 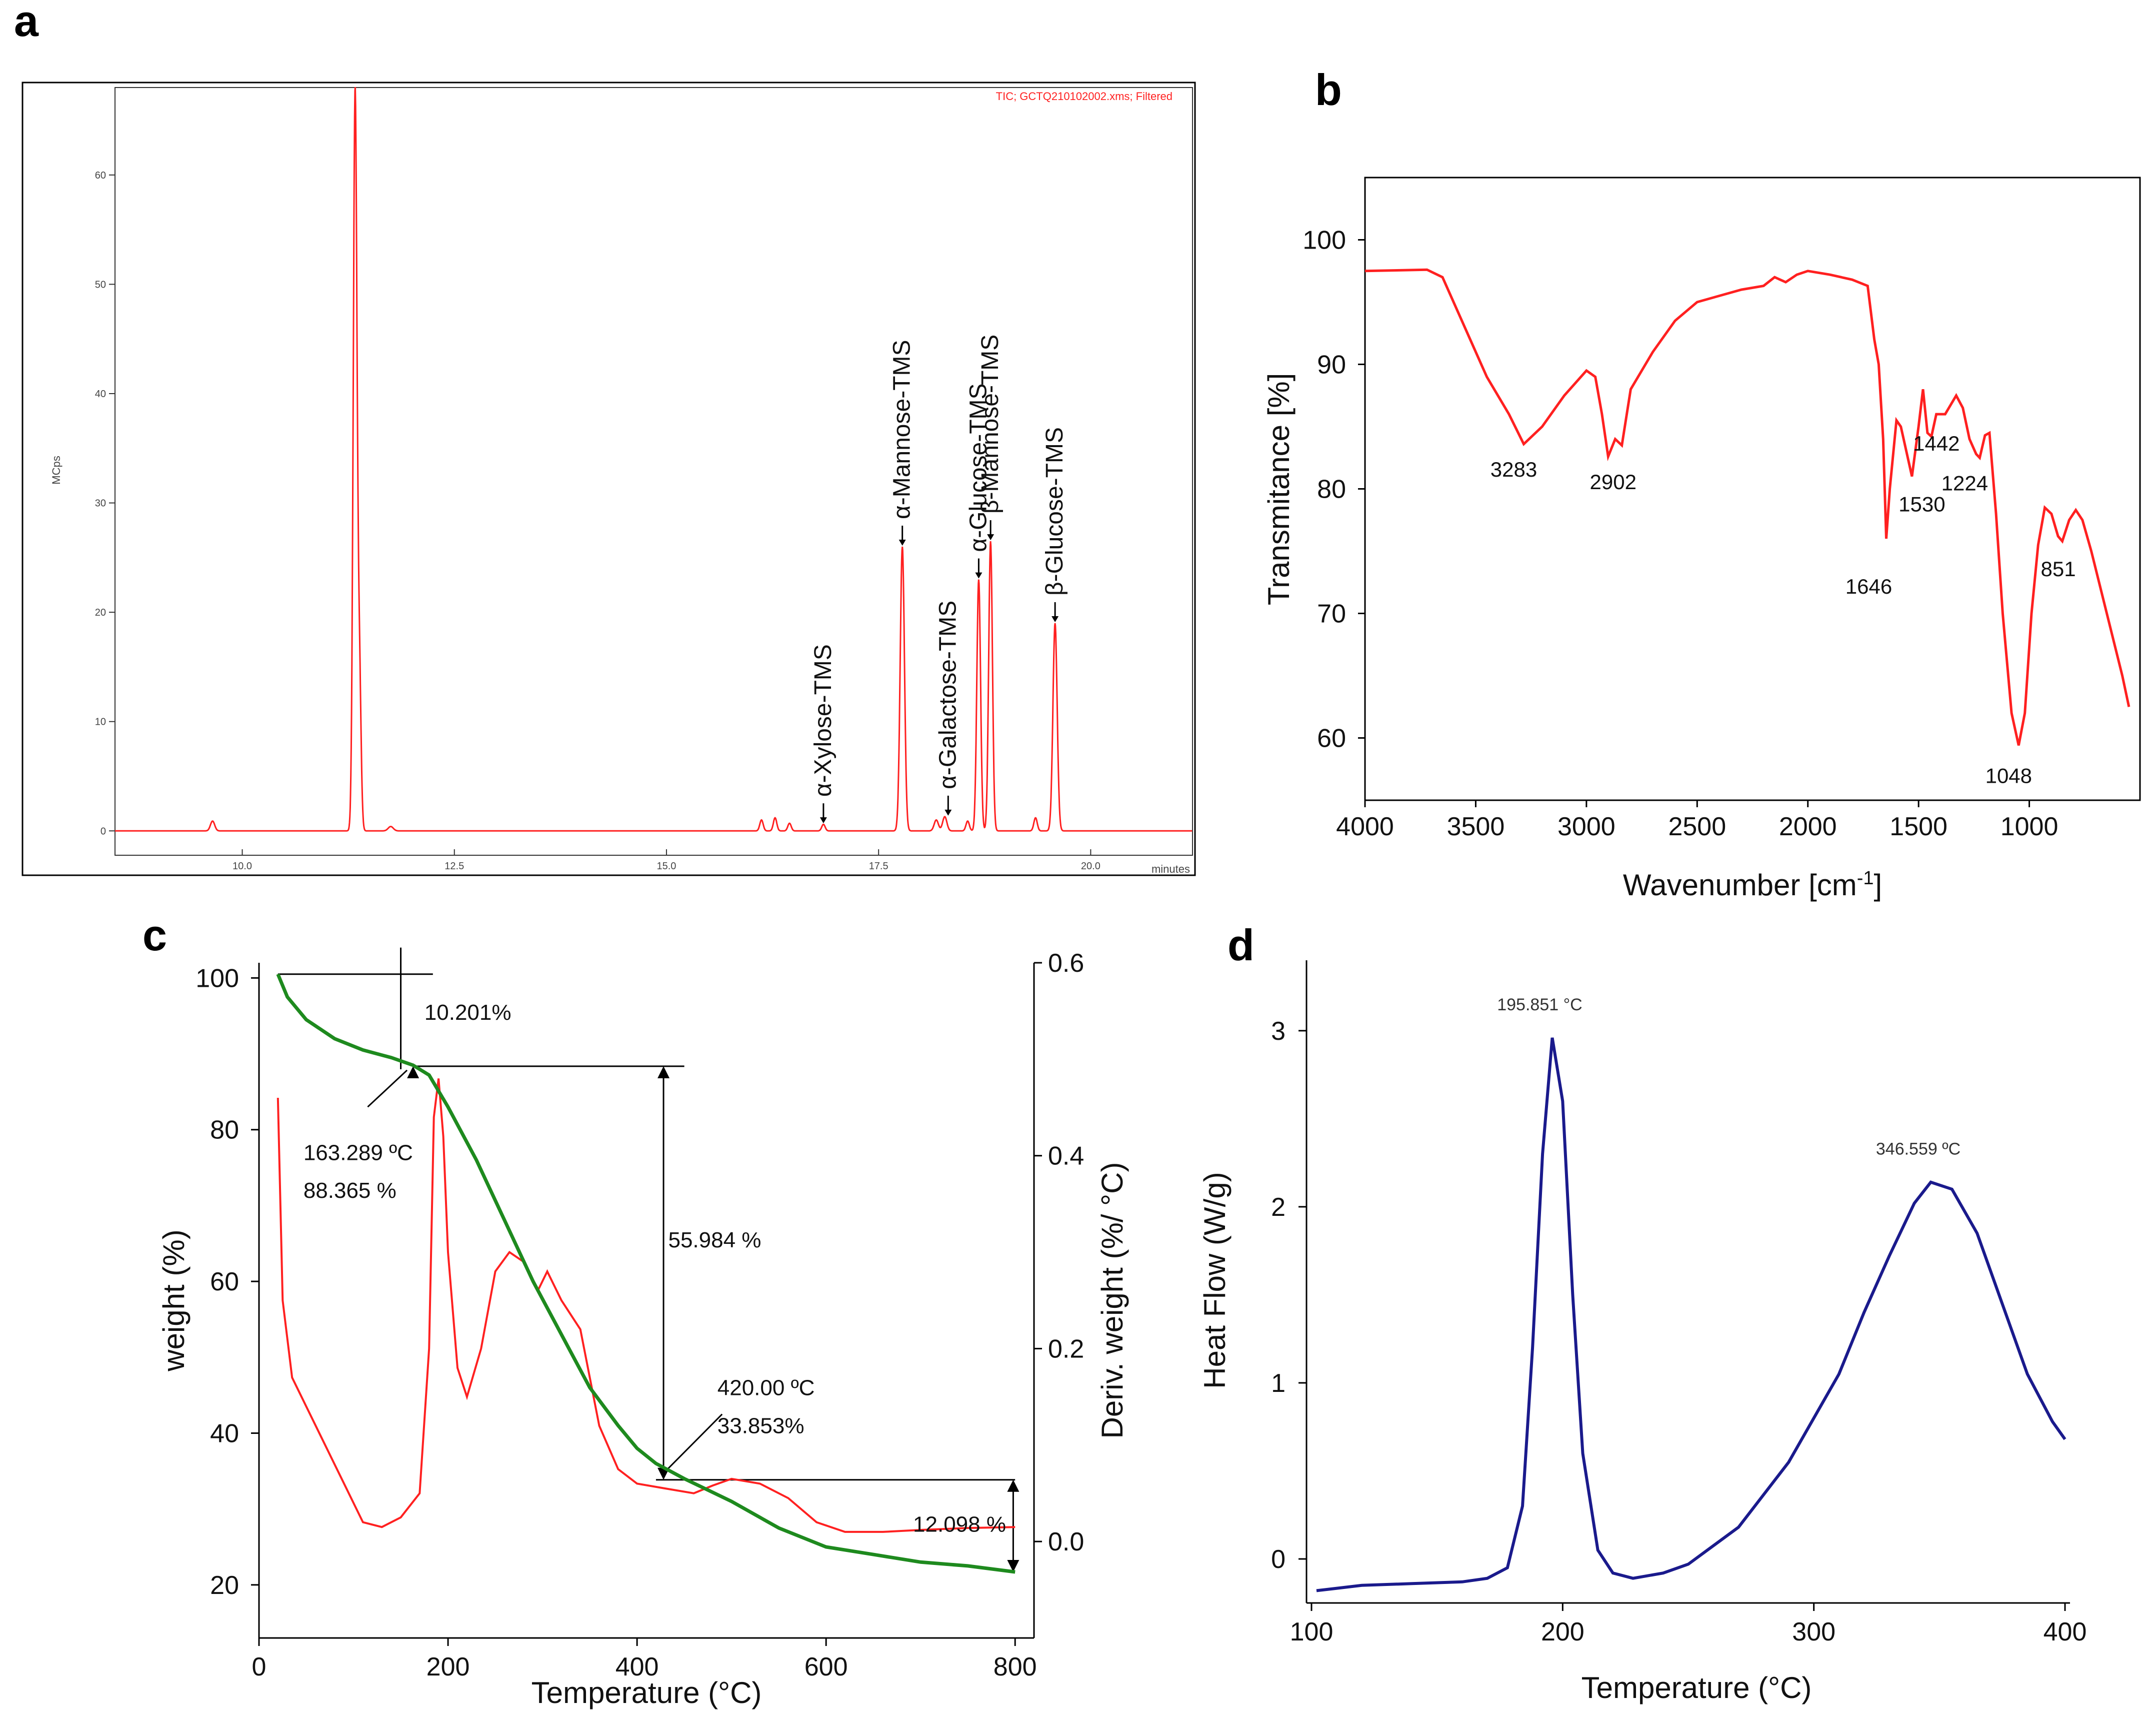 What do you see at coordinates (242, 866) in the screenshot?
I see `chart-a-x-tick-label: 10.0` at bounding box center [242, 866].